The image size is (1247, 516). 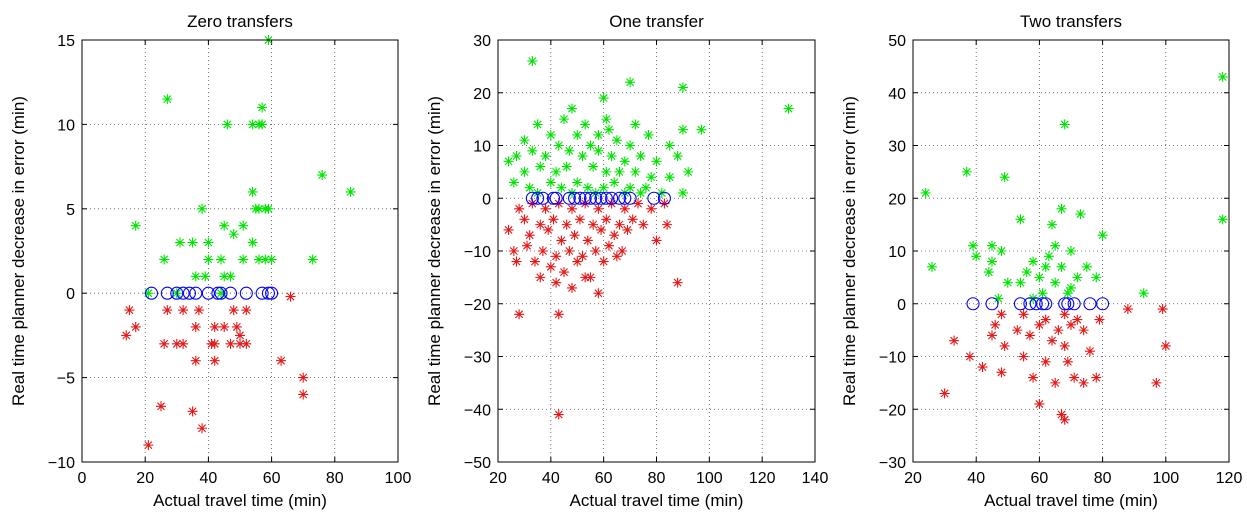 What do you see at coordinates (913, 478) in the screenshot?
I see `x-tick-label: 20` at bounding box center [913, 478].